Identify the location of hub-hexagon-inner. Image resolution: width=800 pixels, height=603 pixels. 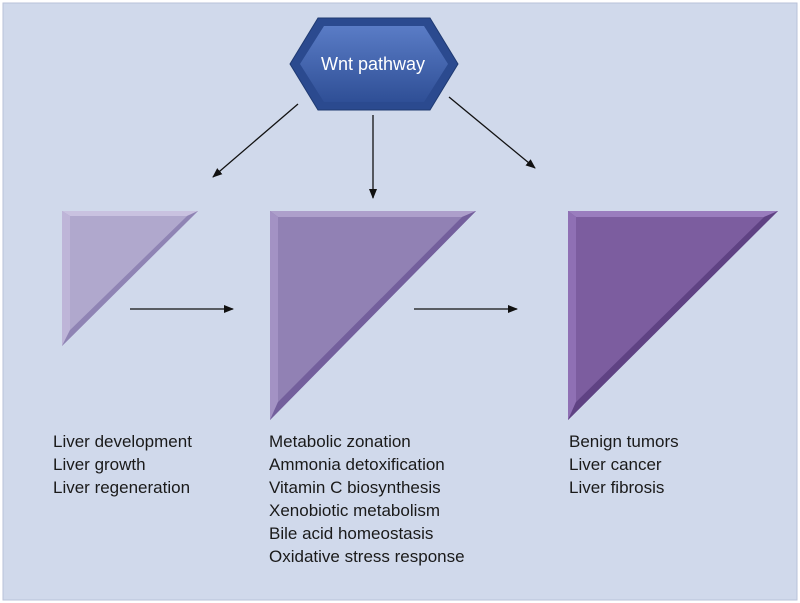
(374, 64).